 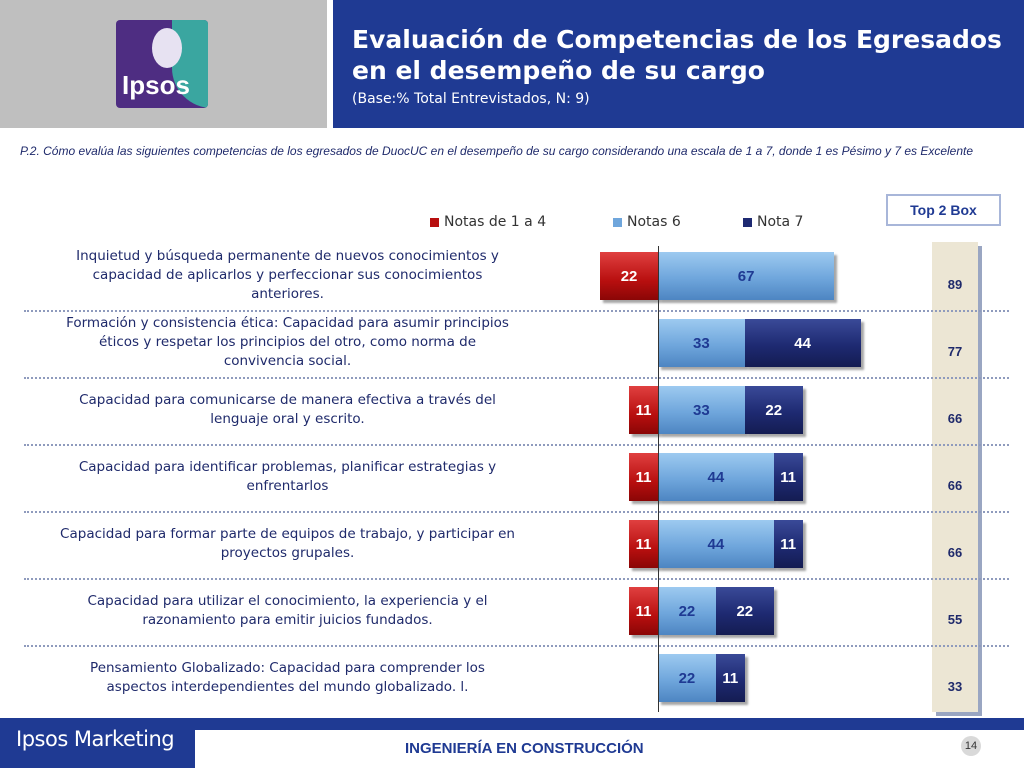 I want to click on top2box-value: 55, so click(x=955, y=619).